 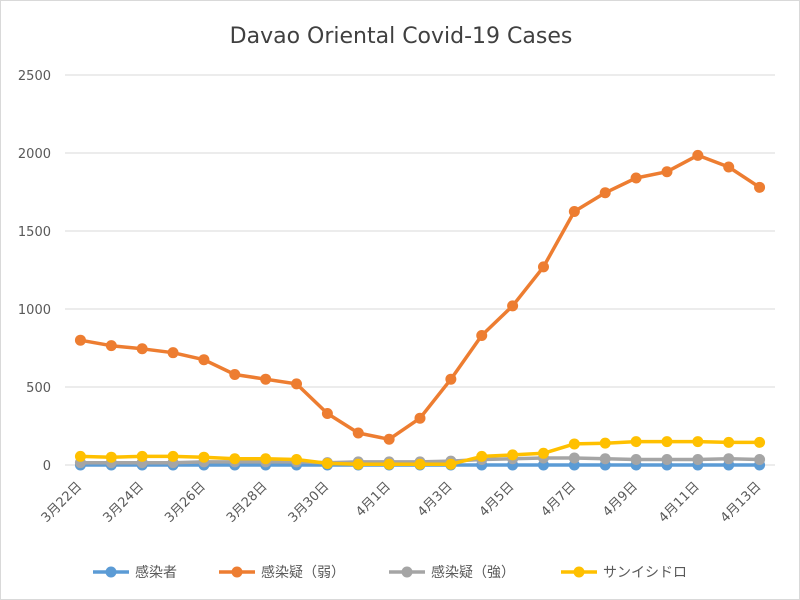 I want to click on x-tick-label: 4月11日, so click(x=679, y=502).